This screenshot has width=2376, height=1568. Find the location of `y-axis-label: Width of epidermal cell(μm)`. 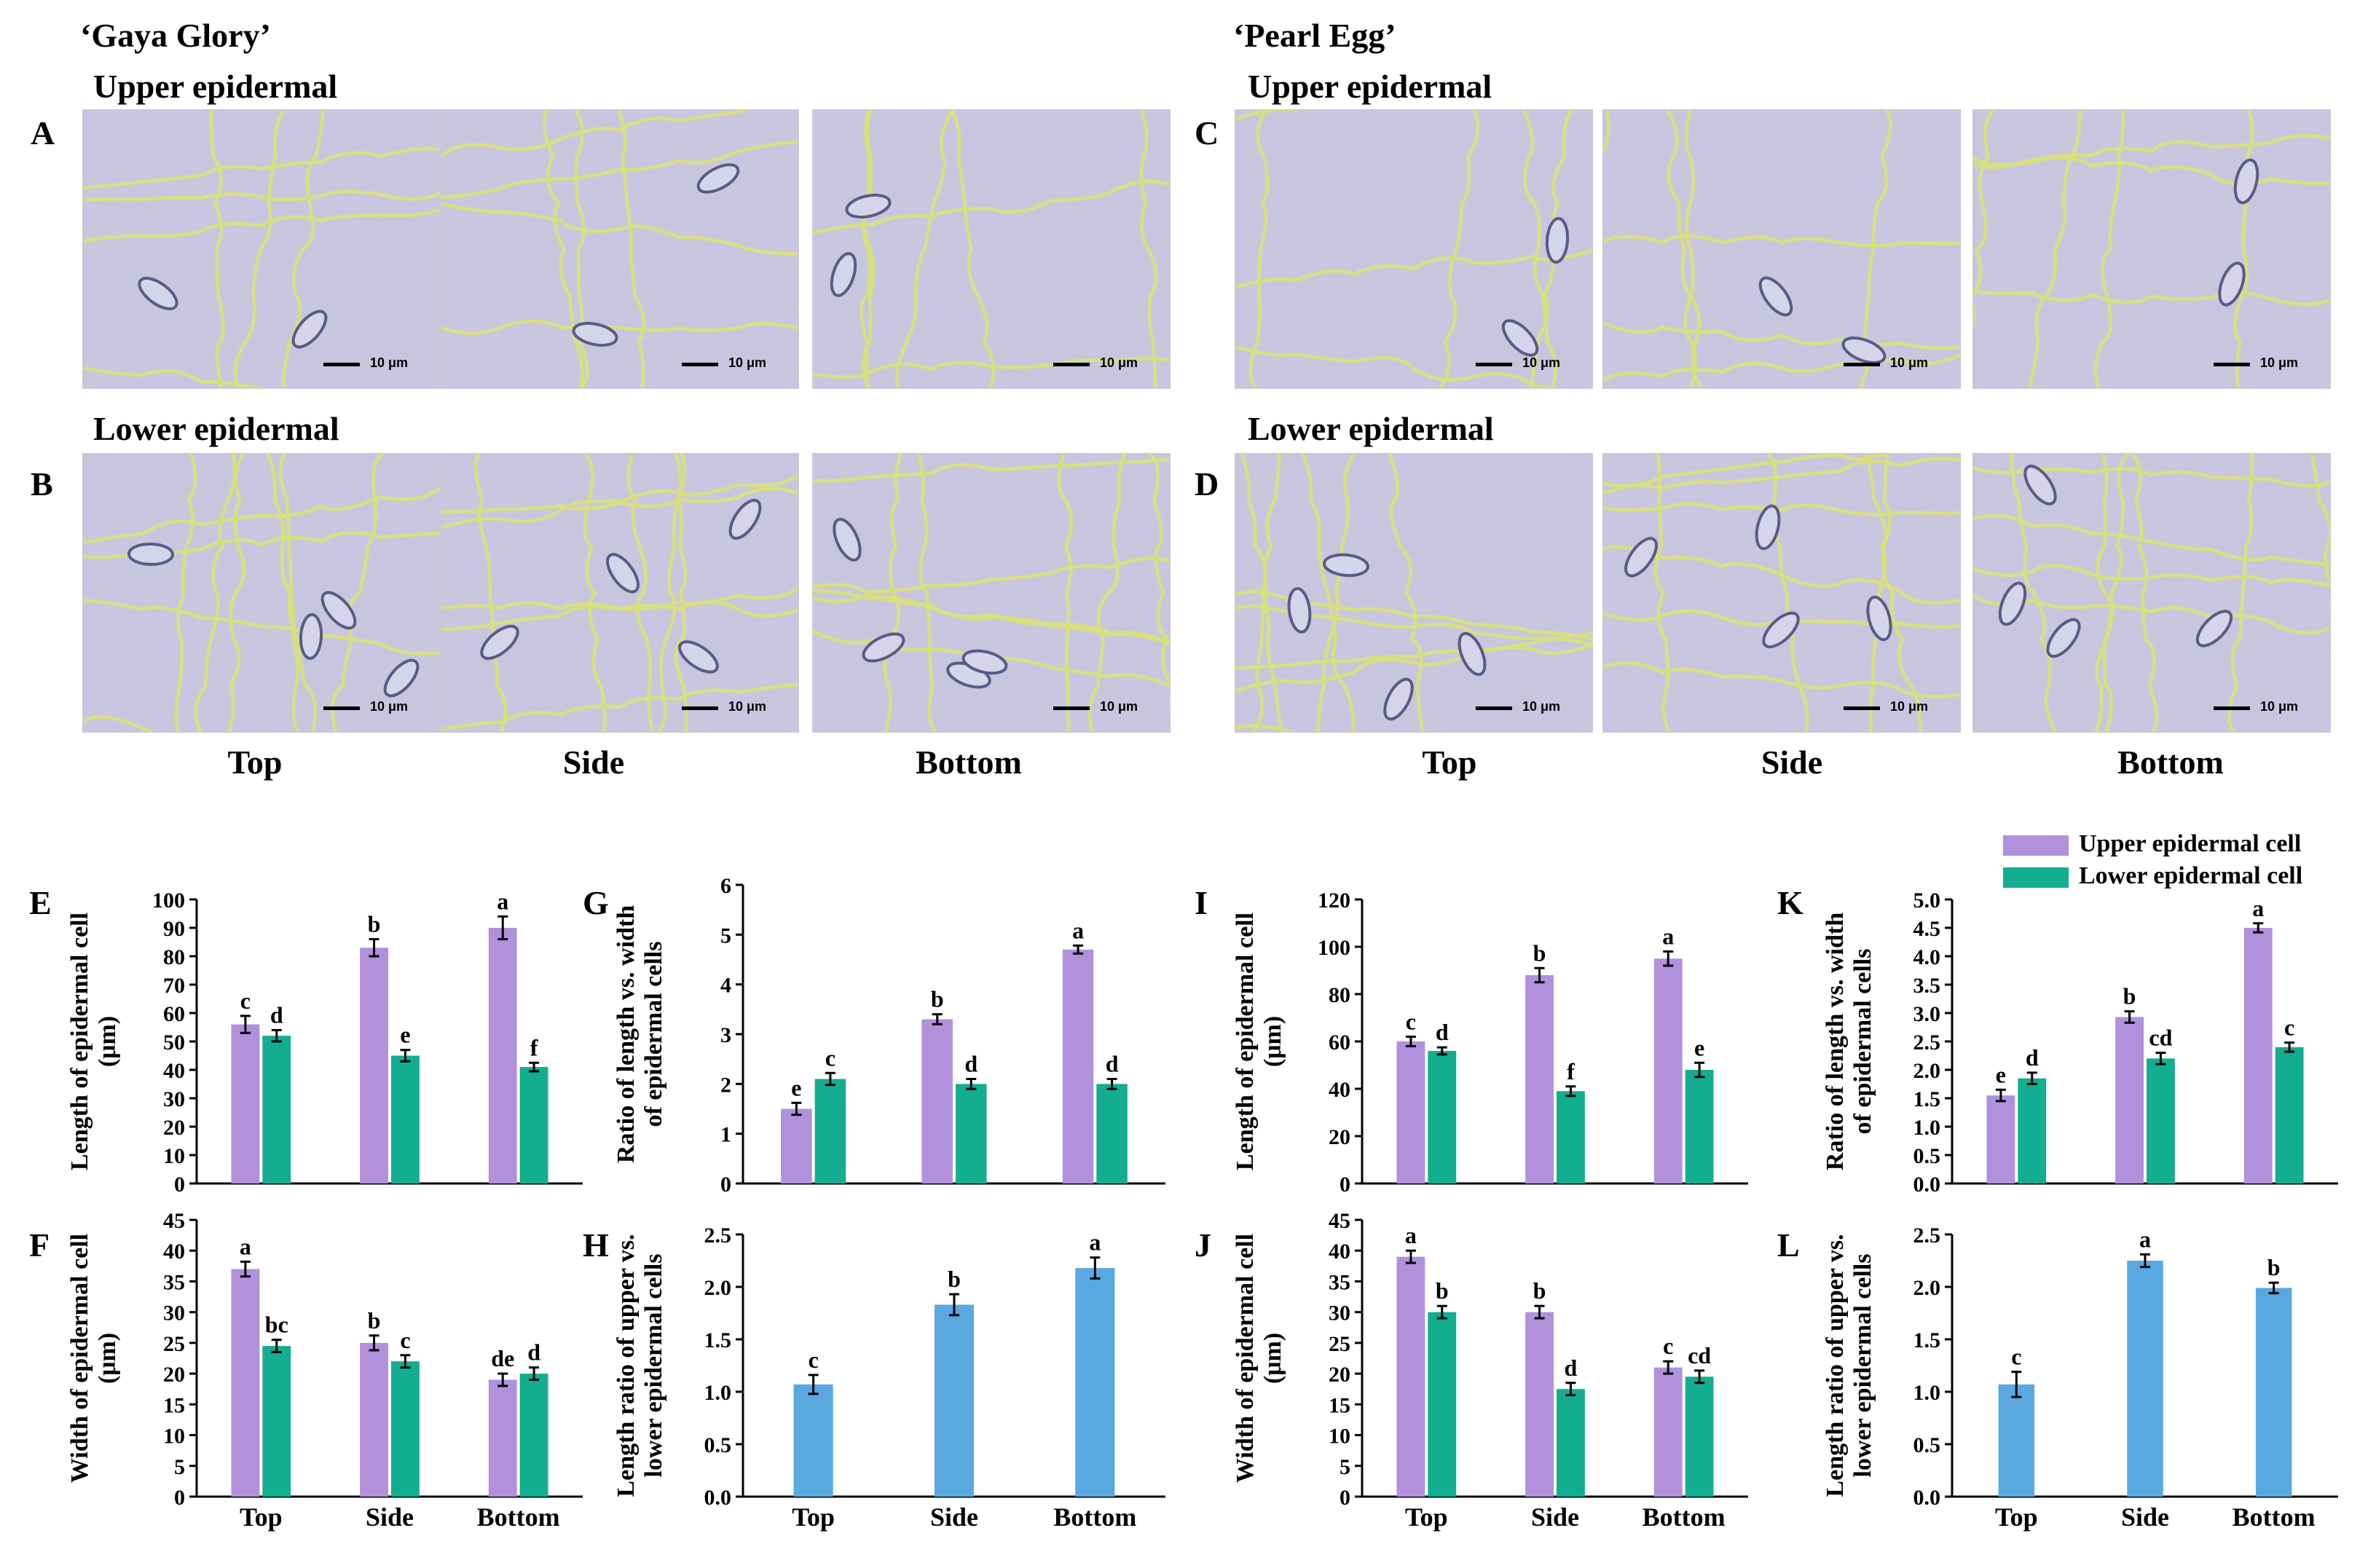

y-axis-label: Width of epidermal cell(μm) is located at coordinates (93, 1358).